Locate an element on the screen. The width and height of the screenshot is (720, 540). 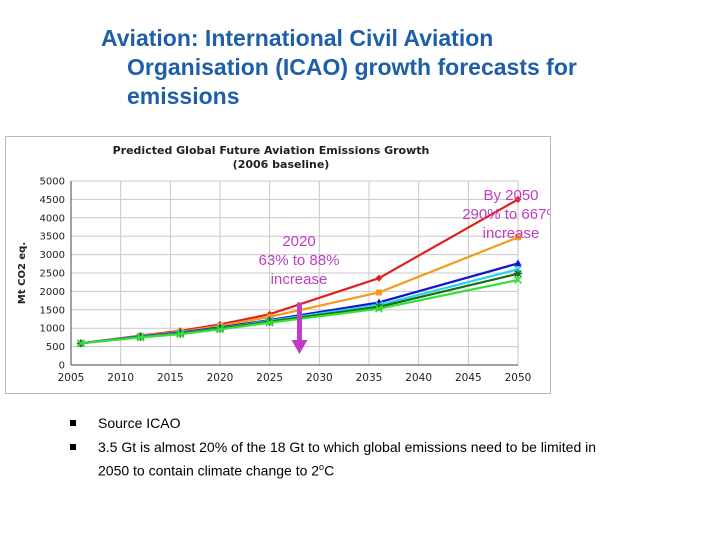
y-tick-label: 5000 is located at coordinates (52, 182).